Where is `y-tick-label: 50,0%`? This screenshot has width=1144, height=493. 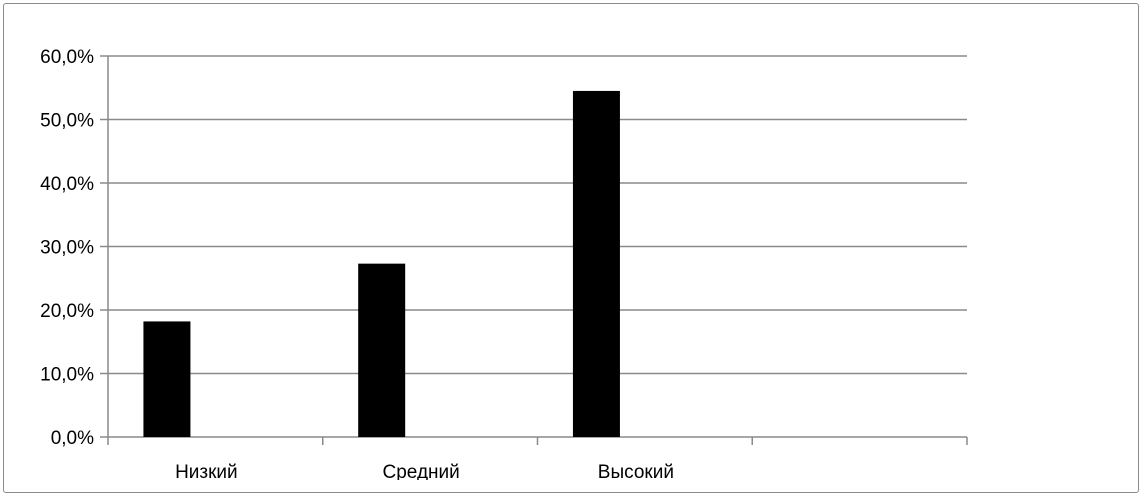
y-tick-label: 50,0% is located at coordinates (67, 121).